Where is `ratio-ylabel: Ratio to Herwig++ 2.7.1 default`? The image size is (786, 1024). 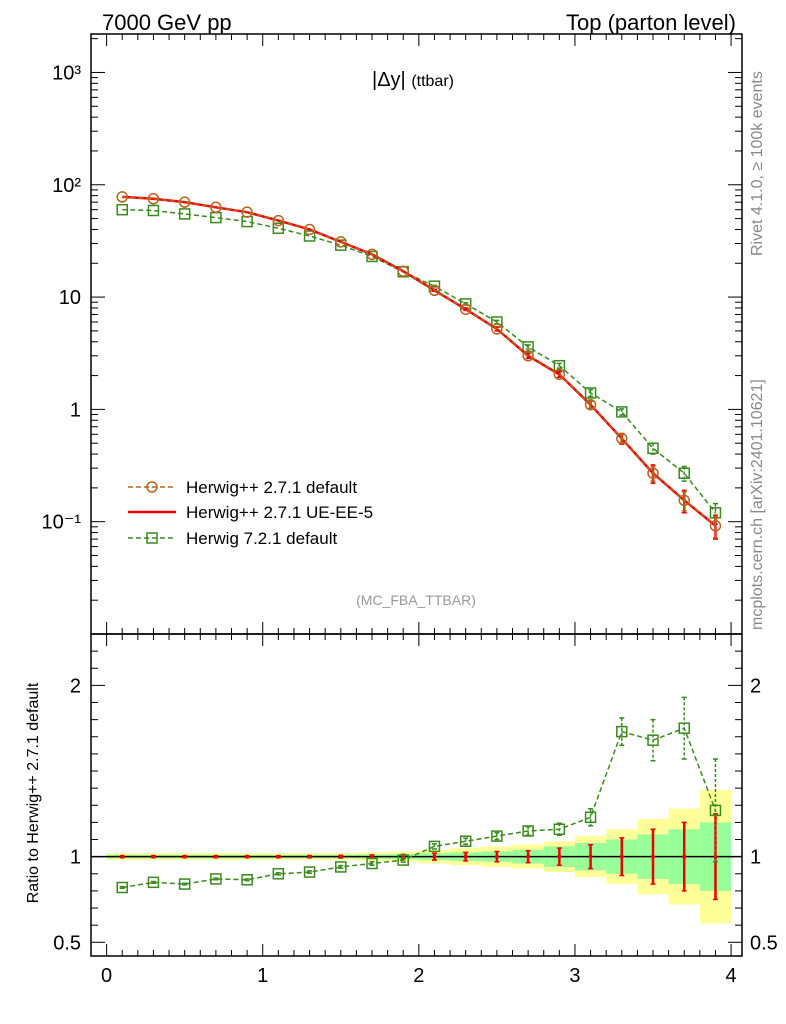
ratio-ylabel: Ratio to Herwig++ 2.7.1 default is located at coordinates (33, 792).